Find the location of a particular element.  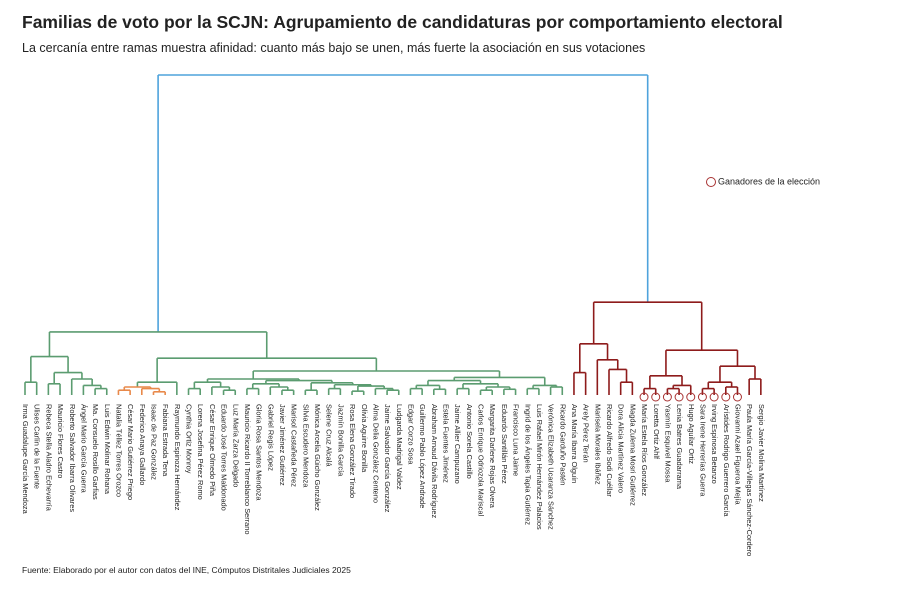

leaf-label: Arístides Rodrigo Guerrero García is located at coordinates (726, 460).